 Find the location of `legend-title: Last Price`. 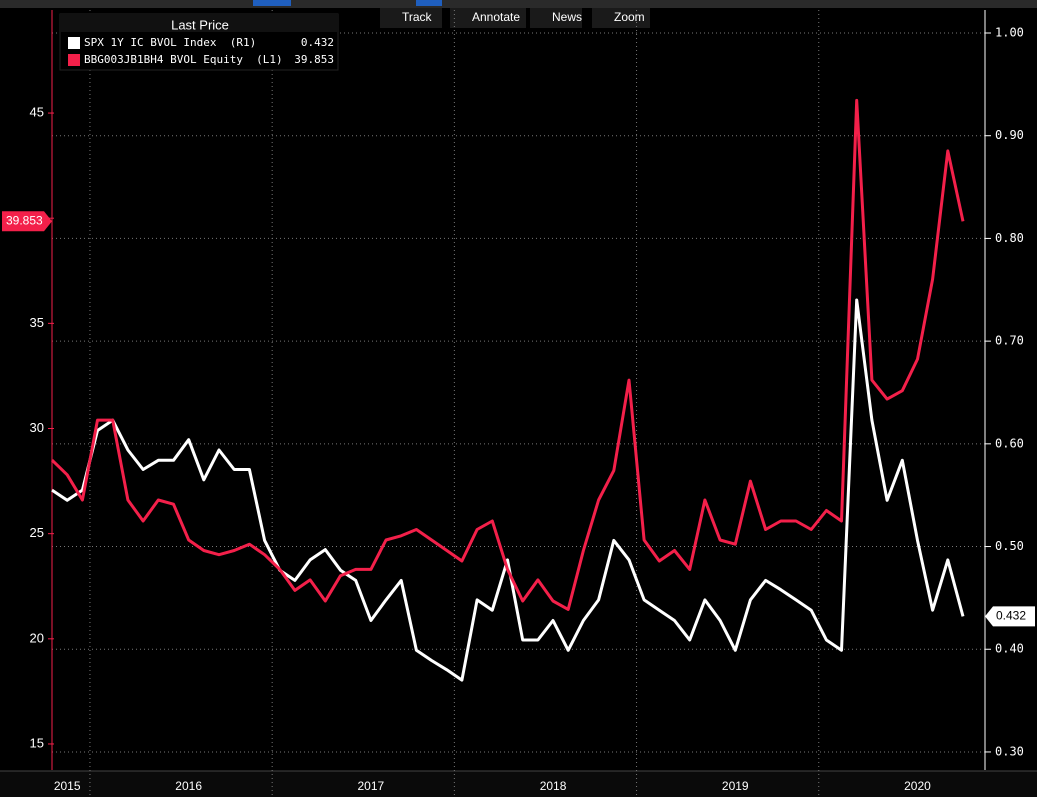

legend-title: Last Price is located at coordinates (200, 24).